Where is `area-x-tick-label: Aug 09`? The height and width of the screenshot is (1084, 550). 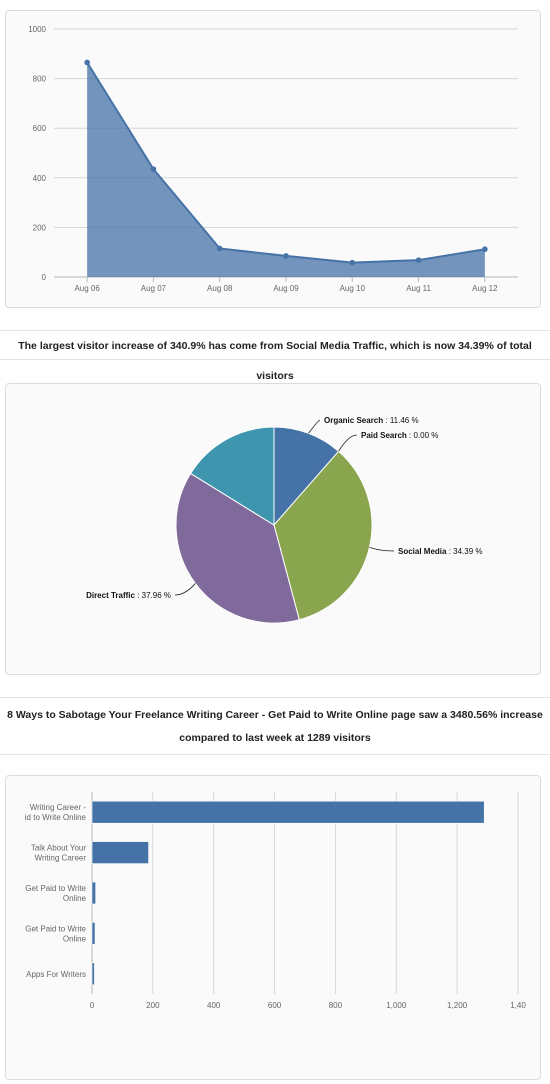
area-x-tick-label: Aug 09 is located at coordinates (286, 288).